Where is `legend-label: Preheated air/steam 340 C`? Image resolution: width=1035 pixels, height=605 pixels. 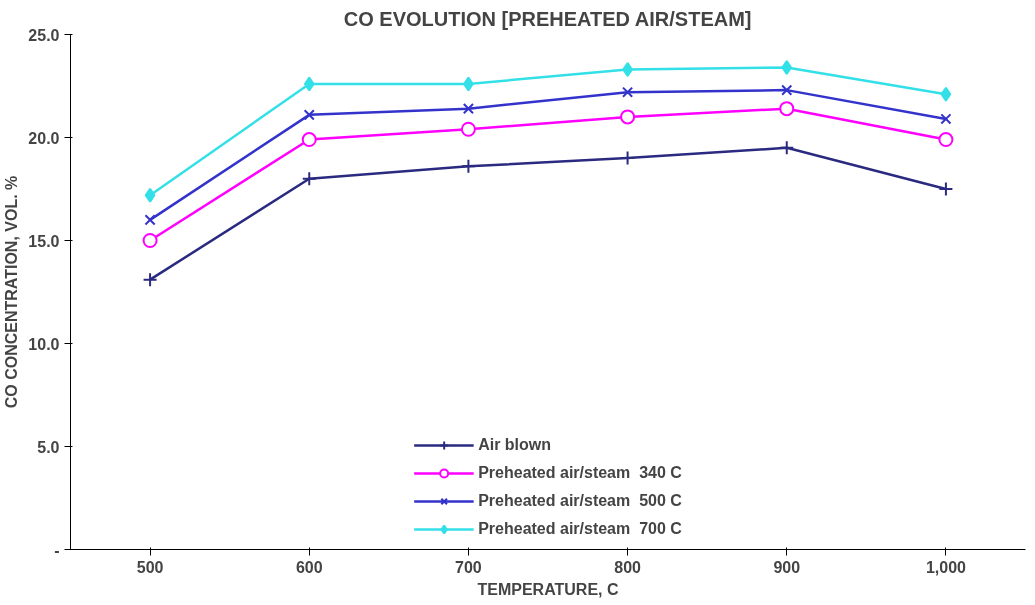 legend-label: Preheated air/steam 340 C is located at coordinates (580, 473).